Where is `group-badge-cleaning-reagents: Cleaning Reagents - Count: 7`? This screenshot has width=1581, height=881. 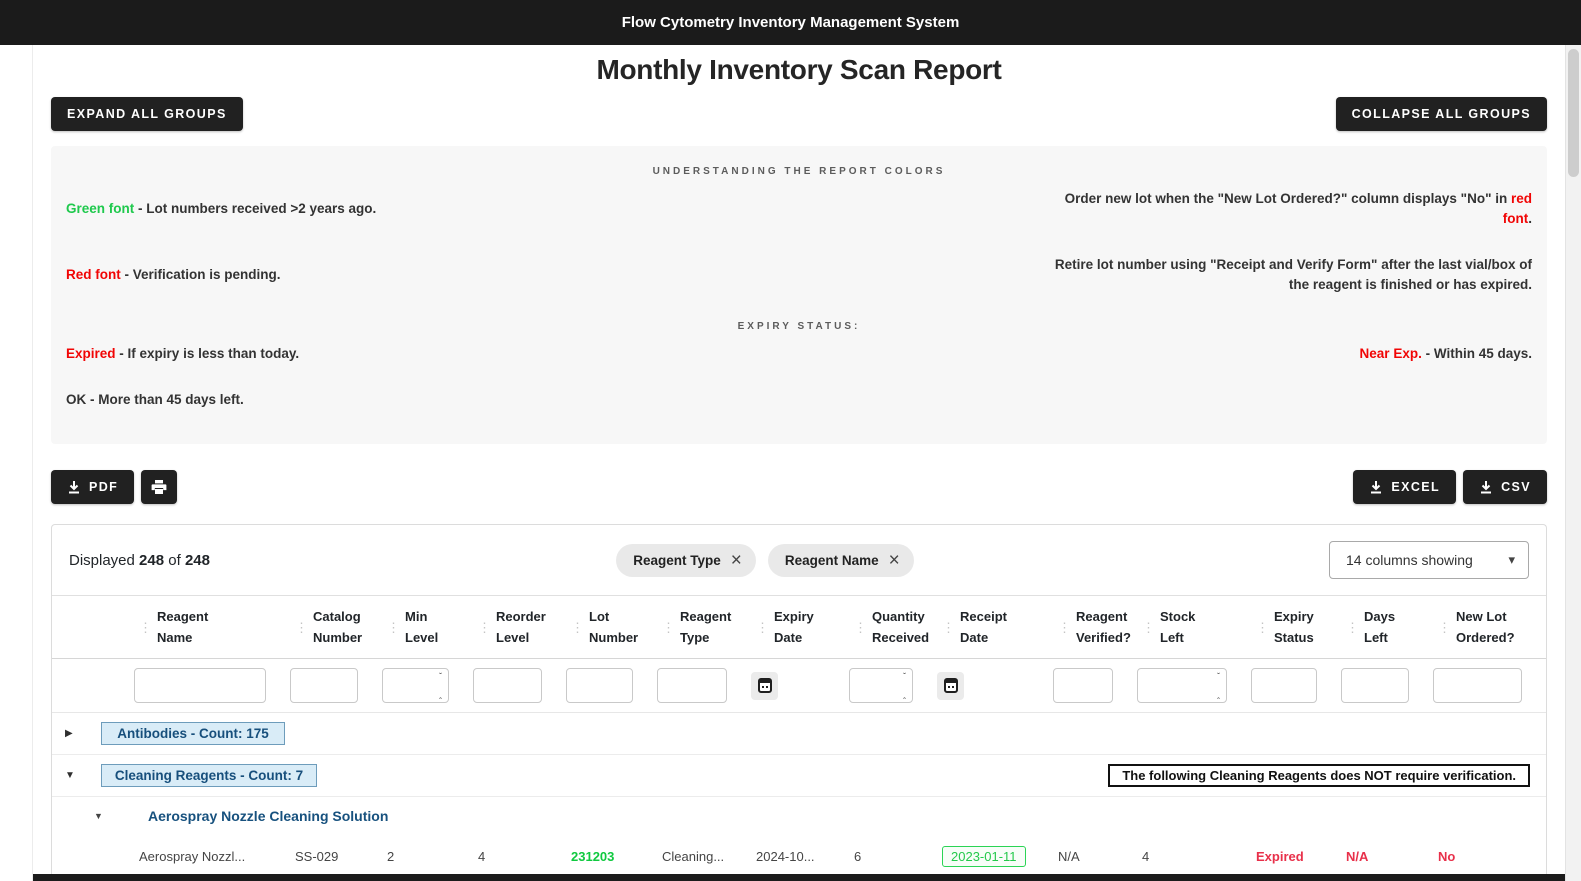 group-badge-cleaning-reagents: Cleaning Reagents - Count: 7 is located at coordinates (209, 775).